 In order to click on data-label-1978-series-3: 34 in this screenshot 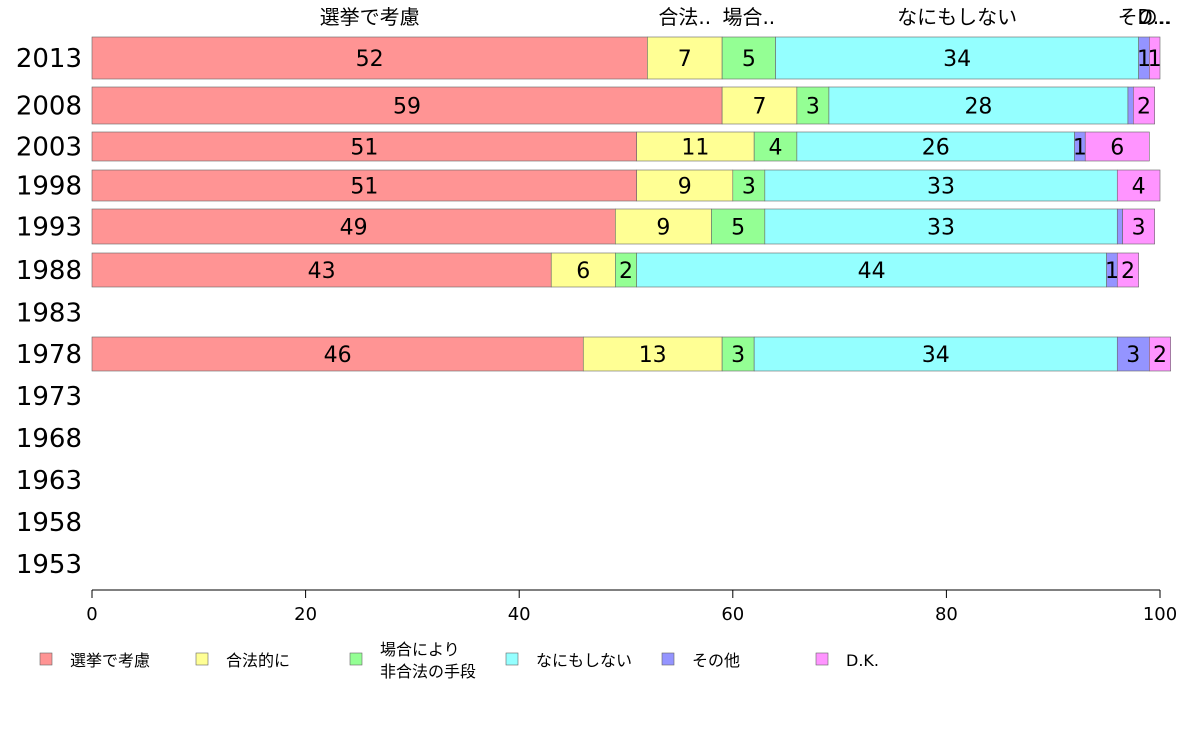, I will do `click(936, 355)`.